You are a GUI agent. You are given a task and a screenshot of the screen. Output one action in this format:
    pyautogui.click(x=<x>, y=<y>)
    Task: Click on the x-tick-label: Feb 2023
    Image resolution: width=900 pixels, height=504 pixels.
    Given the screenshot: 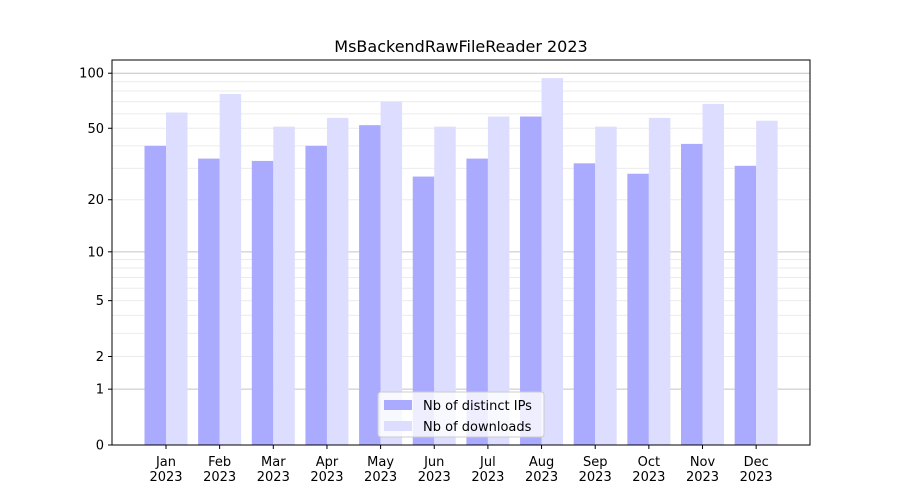 What is the action you would take?
    pyautogui.click(x=219, y=470)
    